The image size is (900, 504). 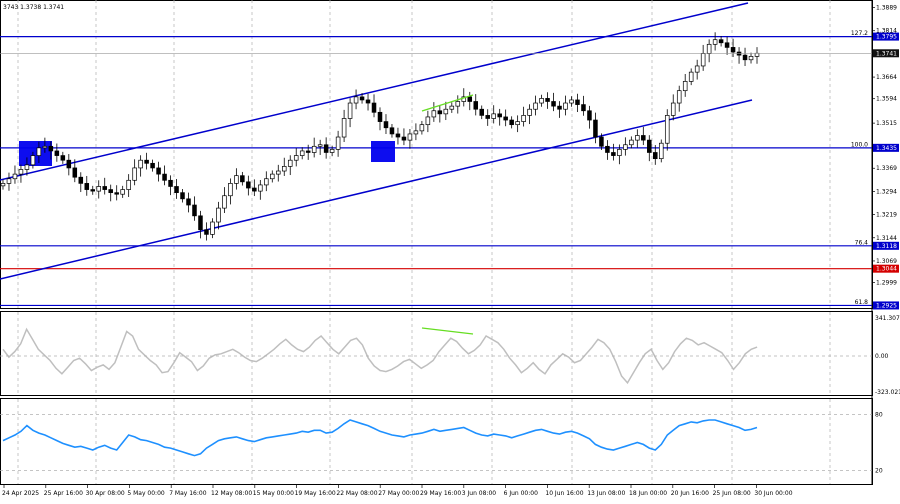 I want to click on level-ratio-label: 100.0, so click(x=859, y=144).